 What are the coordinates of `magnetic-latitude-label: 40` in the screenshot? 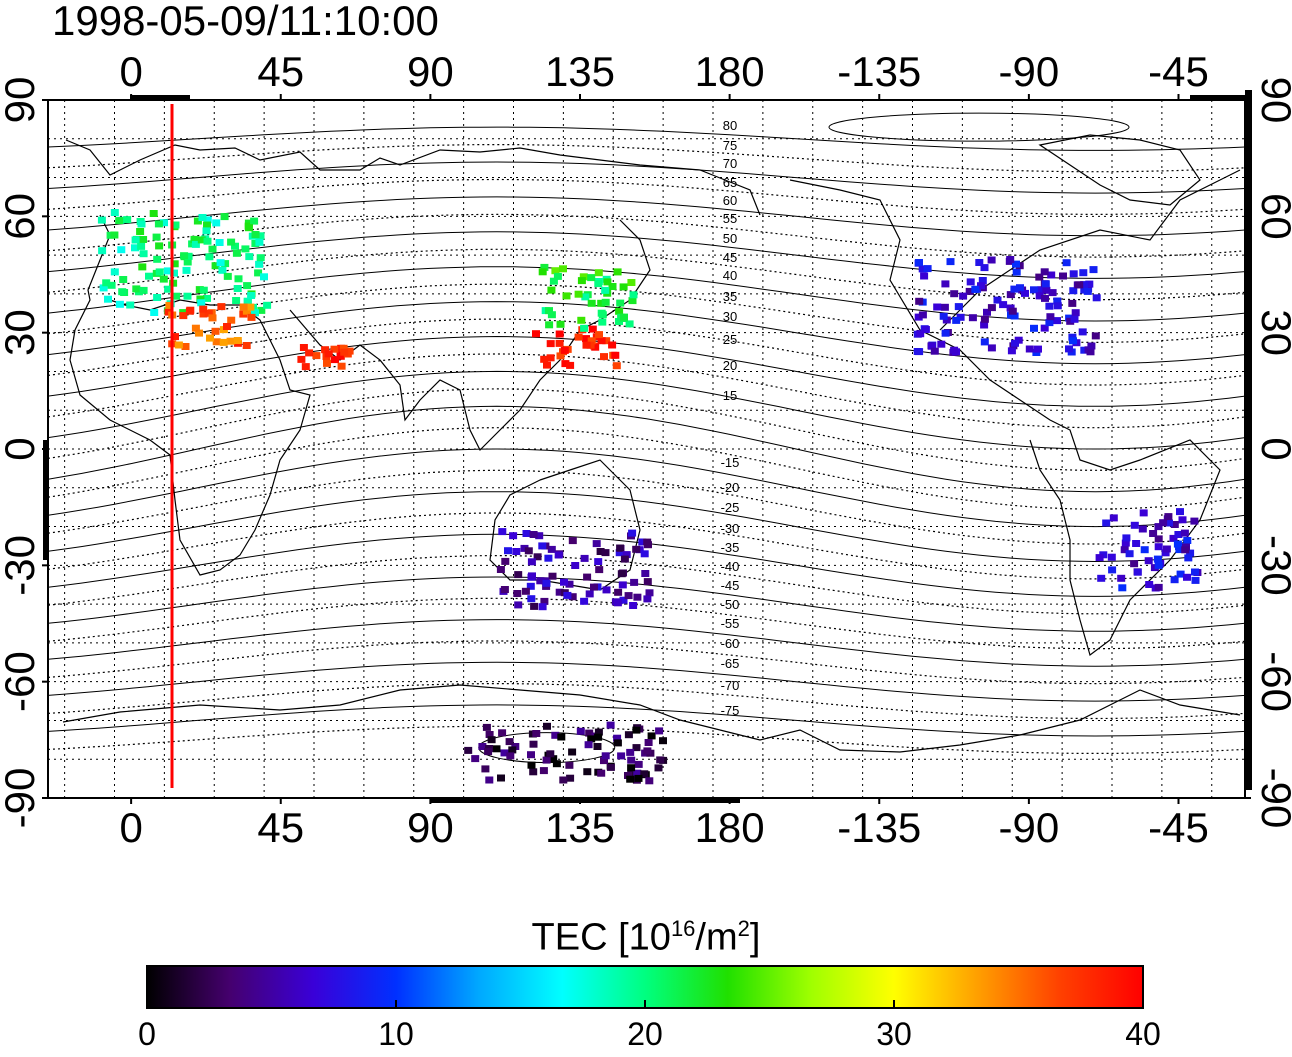 It's located at (730, 275).